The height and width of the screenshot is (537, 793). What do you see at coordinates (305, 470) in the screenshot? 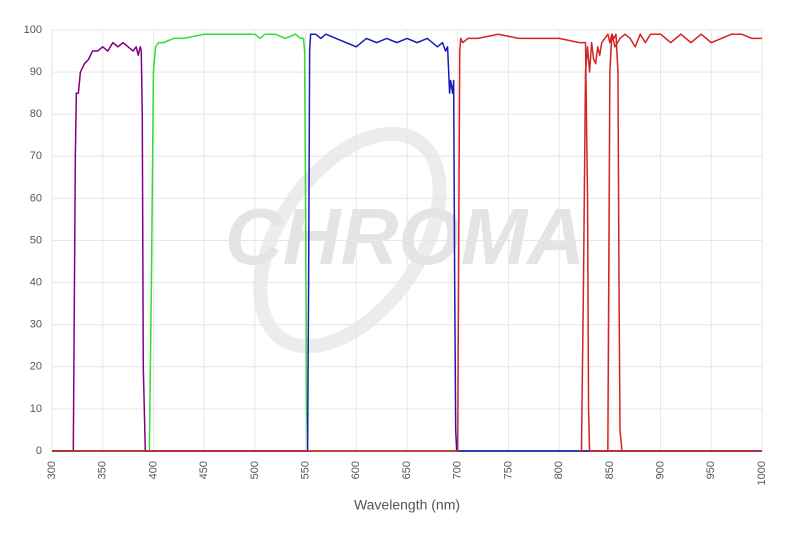
I see `x-tick-label: 550` at bounding box center [305, 470].